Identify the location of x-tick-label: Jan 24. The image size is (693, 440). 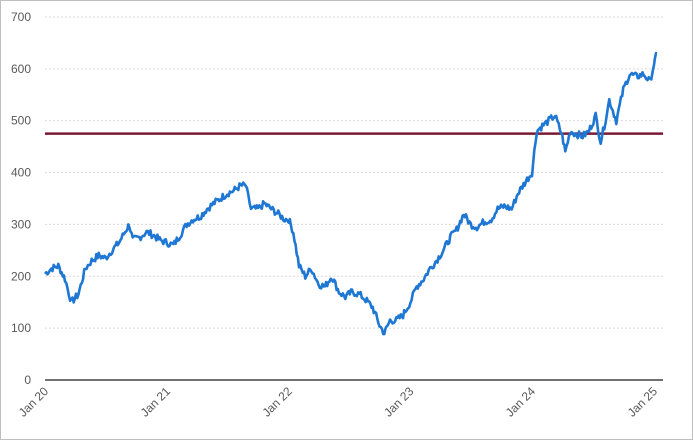
(521, 402).